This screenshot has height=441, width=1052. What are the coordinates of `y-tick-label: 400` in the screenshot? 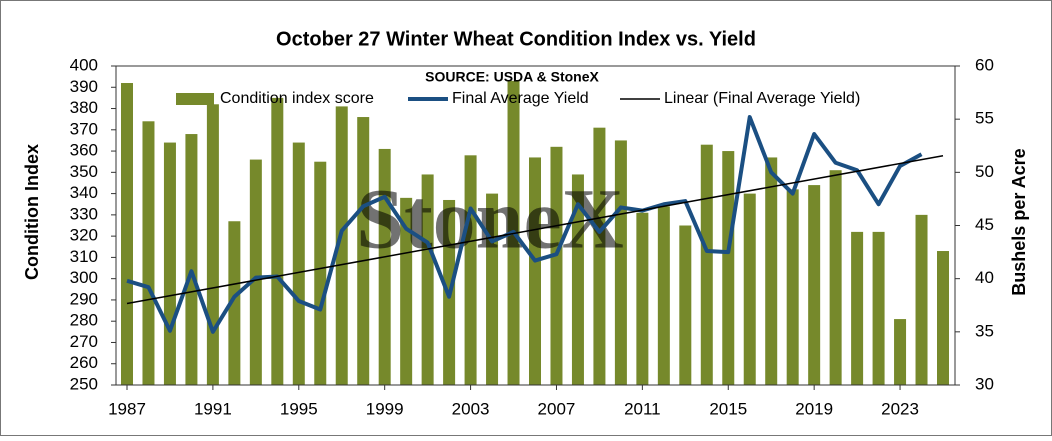 It's located at (84, 64).